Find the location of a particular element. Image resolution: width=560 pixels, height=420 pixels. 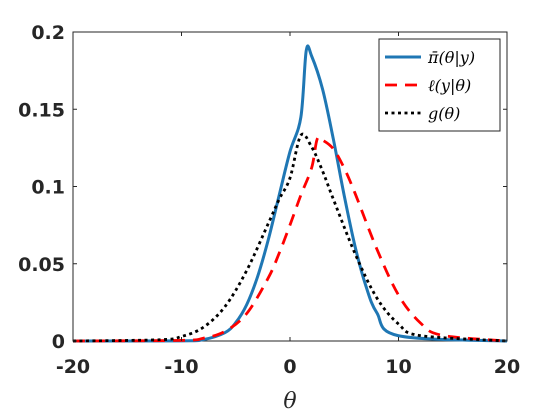

x-tick-label: -10 is located at coordinates (181, 367).